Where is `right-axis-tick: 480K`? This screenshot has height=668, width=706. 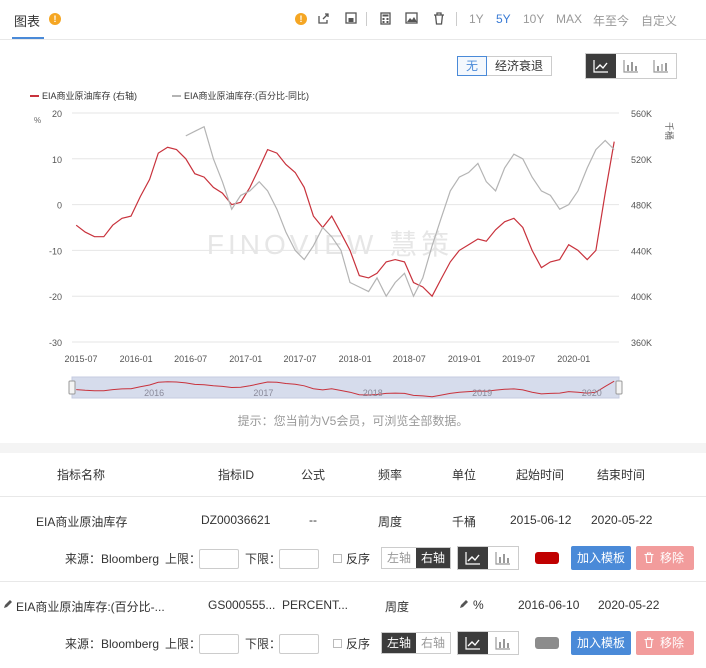 right-axis-tick: 480K is located at coordinates (641, 206).